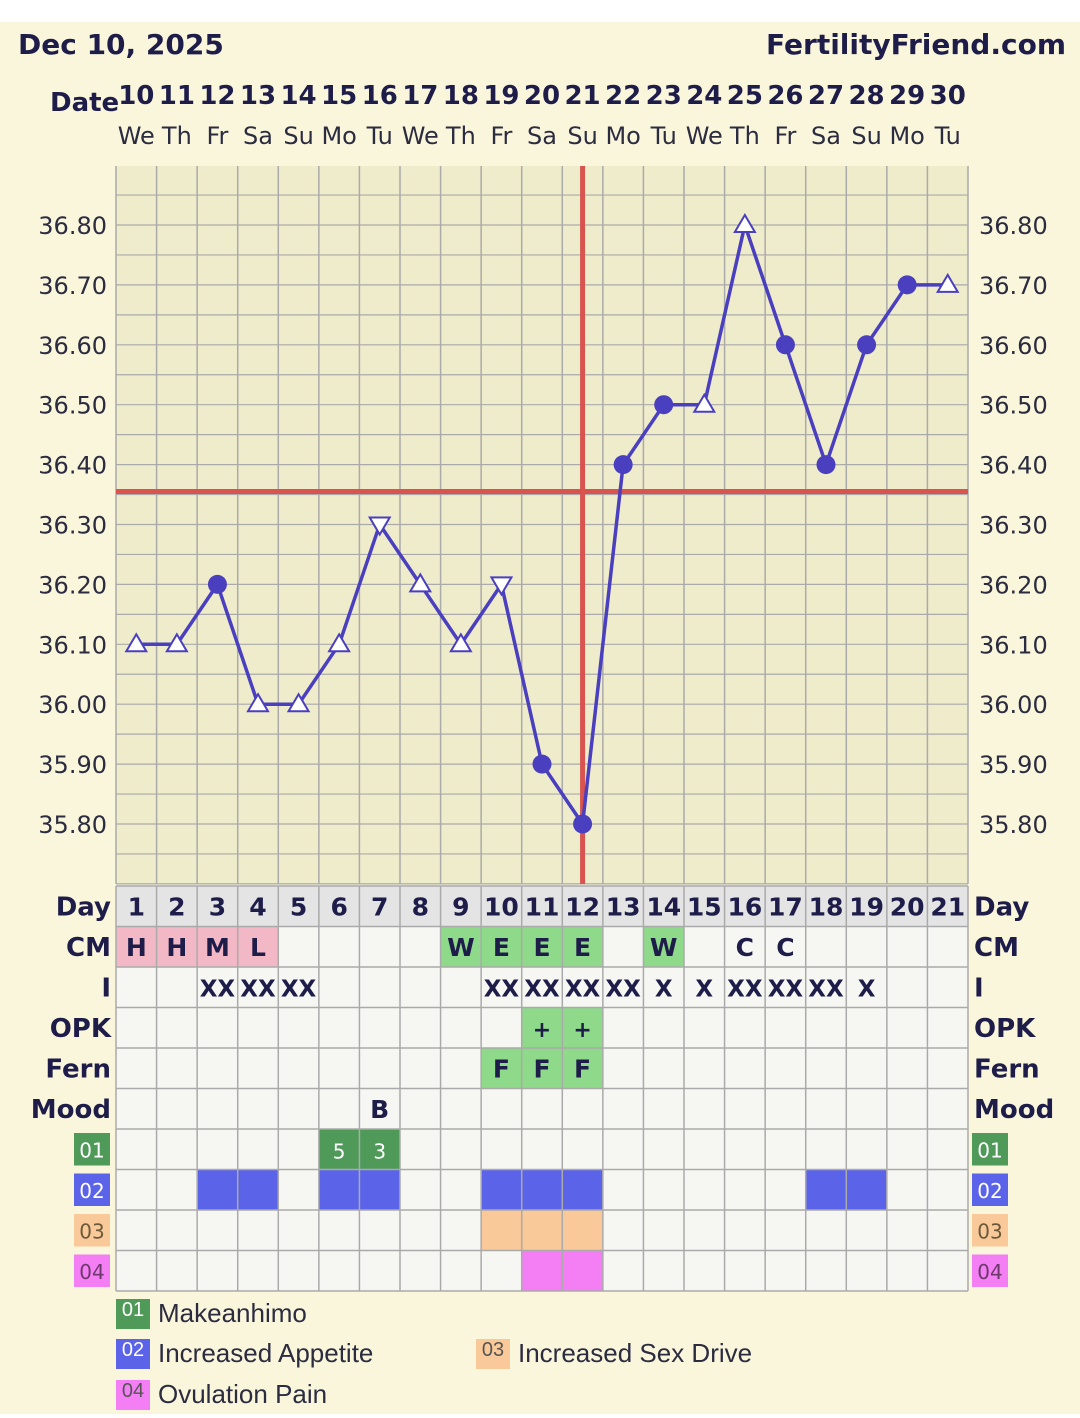 The width and height of the screenshot is (1080, 1418). I want to click on y-tick-right: 35.80, so click(1013, 825).